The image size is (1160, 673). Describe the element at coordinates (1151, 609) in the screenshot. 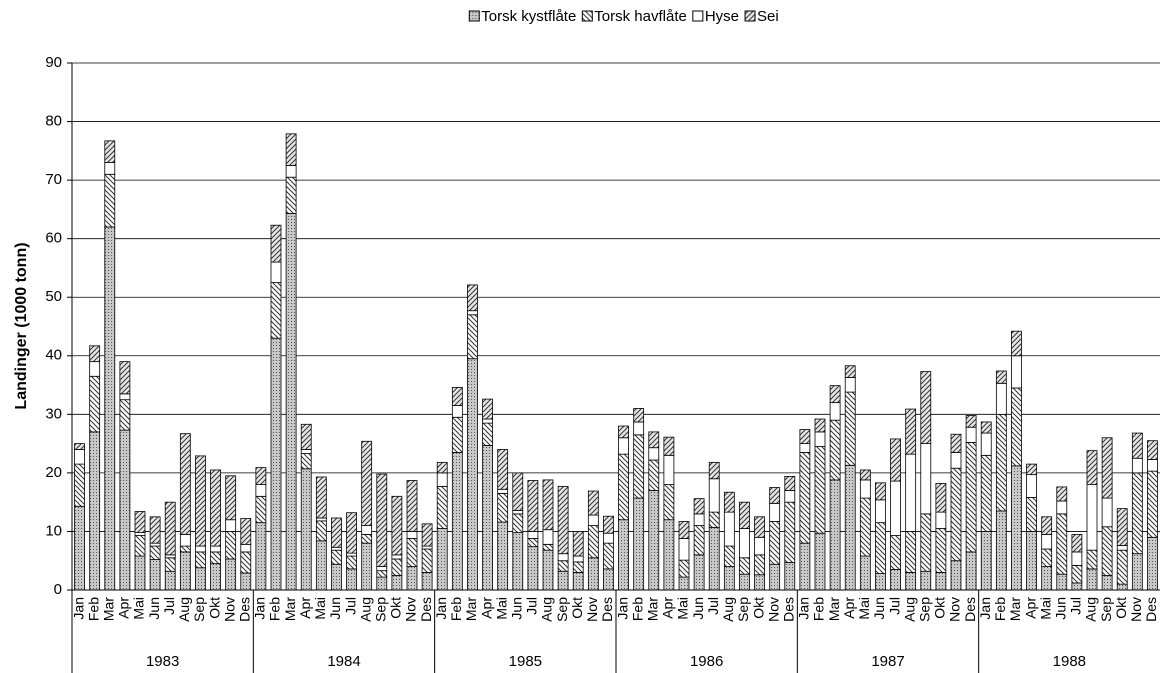

I see `x-tick-label: Des` at that location.